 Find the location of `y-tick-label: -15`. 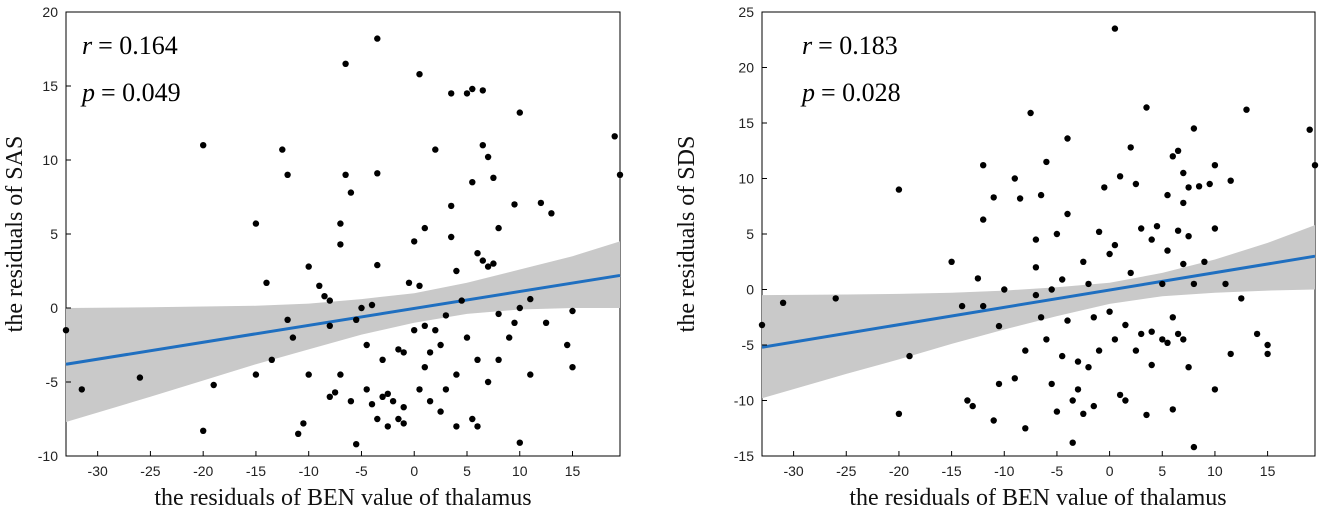

y-tick-label: -15 is located at coordinates (744, 456).